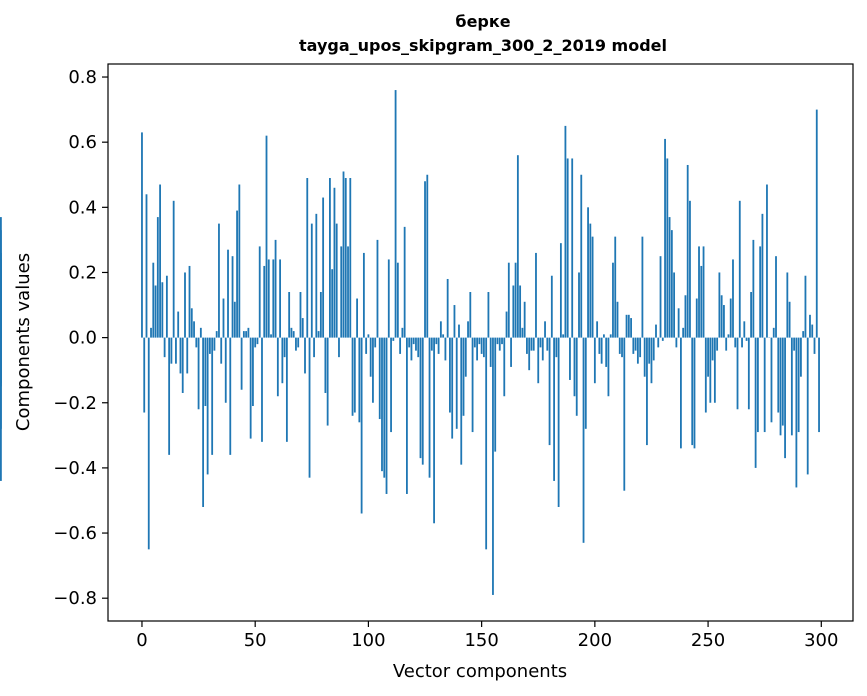 Image resolution: width=867 pixels, height=696 pixels. I want to click on x-tick-label: 250, so click(708, 640).